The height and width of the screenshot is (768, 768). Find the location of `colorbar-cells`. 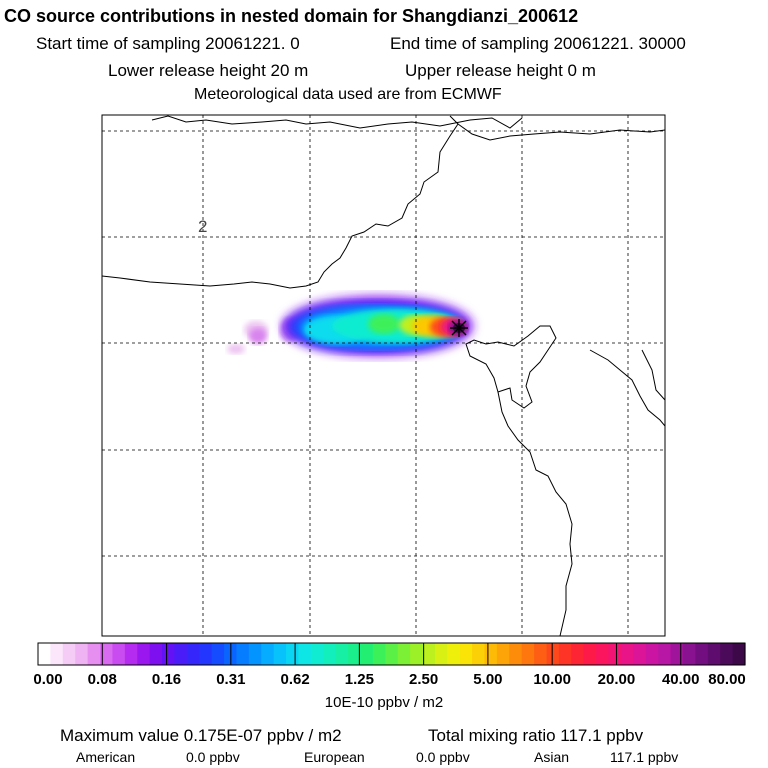

colorbar-cells is located at coordinates (392, 654).